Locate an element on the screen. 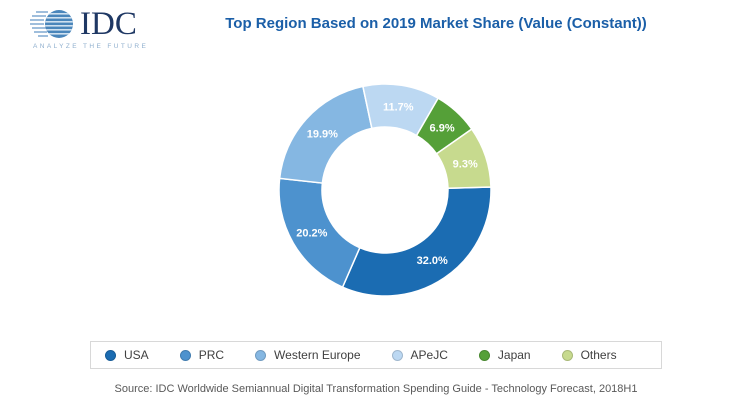  legend-item-others: Others is located at coordinates (589, 355).